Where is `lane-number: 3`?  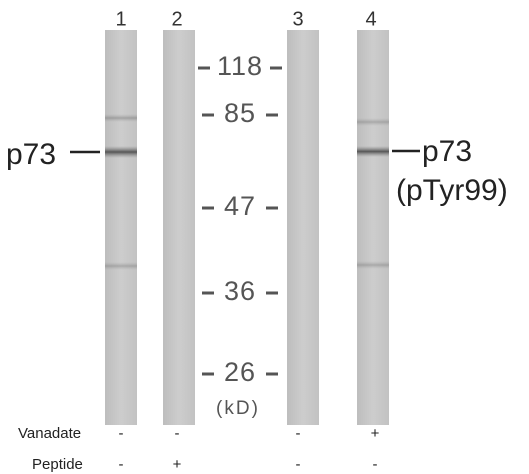
lane-number: 3 is located at coordinates (297, 19).